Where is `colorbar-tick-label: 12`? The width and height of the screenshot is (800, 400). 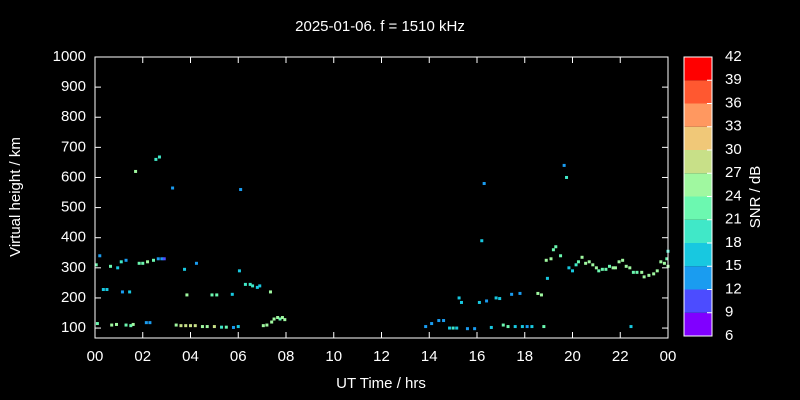
colorbar-tick-label: 12 is located at coordinates (733, 288).